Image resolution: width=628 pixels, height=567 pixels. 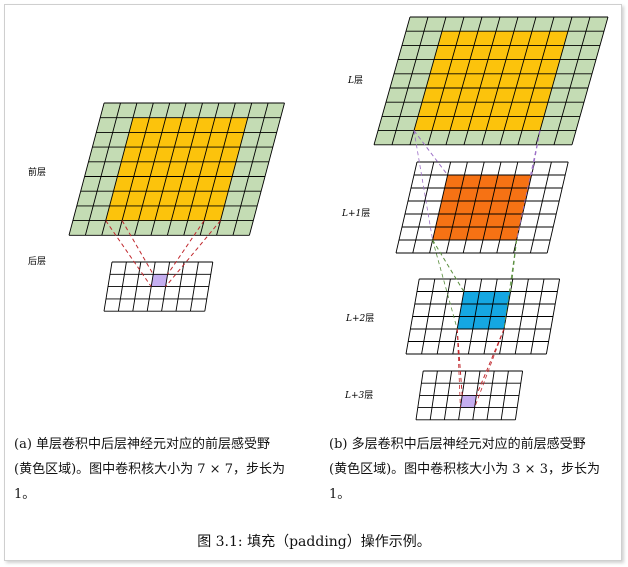 What do you see at coordinates (25, 494) in the screenshot?
I see `caption-a-line: 1。` at bounding box center [25, 494].